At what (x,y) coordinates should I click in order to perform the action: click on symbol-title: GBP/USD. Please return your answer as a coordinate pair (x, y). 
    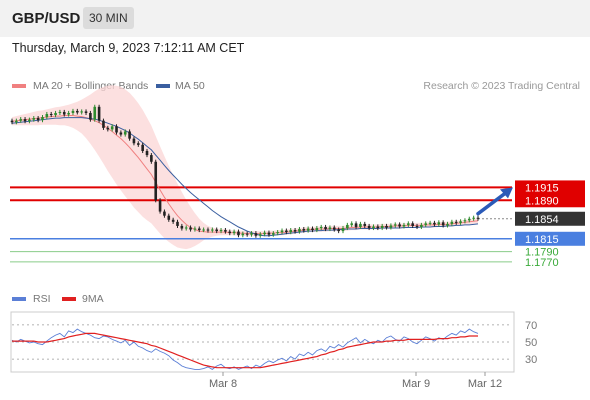
    Looking at the image, I should click on (46, 18).